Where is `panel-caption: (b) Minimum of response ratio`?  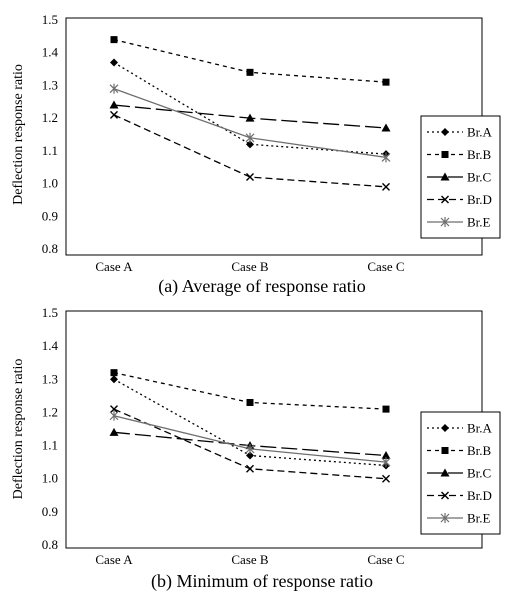
panel-caption: (b) Minimum of response ratio is located at coordinates (262, 581).